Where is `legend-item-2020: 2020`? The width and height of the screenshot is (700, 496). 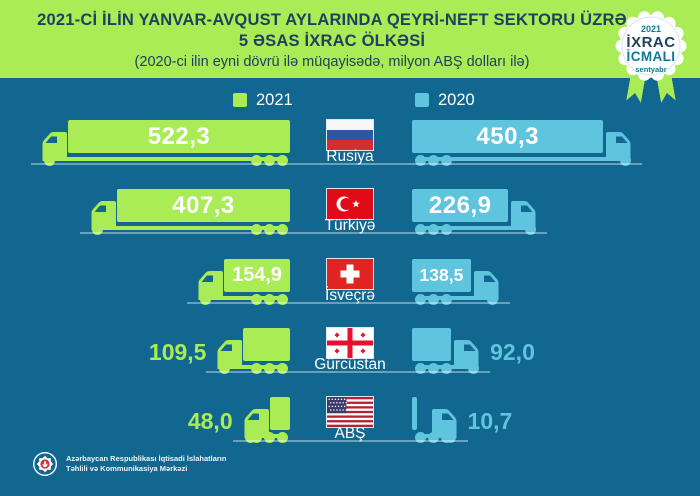
legend-item-2020: 2020 is located at coordinates (445, 99).